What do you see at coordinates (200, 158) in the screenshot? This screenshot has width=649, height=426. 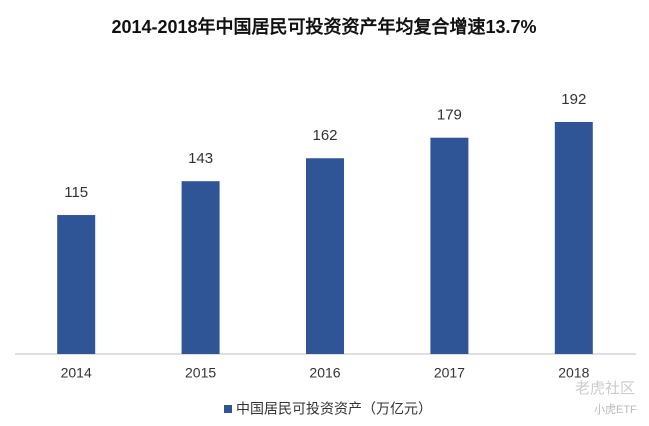 I see `value-label: 143` at bounding box center [200, 158].